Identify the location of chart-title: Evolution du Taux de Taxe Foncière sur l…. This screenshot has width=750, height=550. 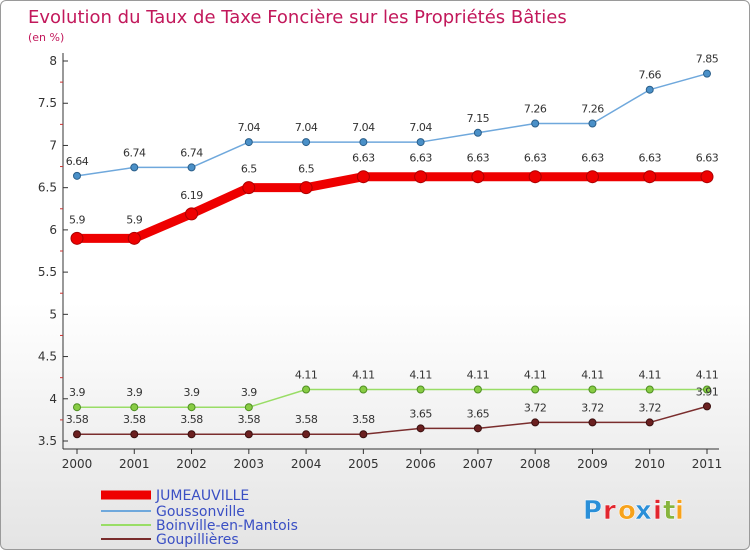
(297, 17).